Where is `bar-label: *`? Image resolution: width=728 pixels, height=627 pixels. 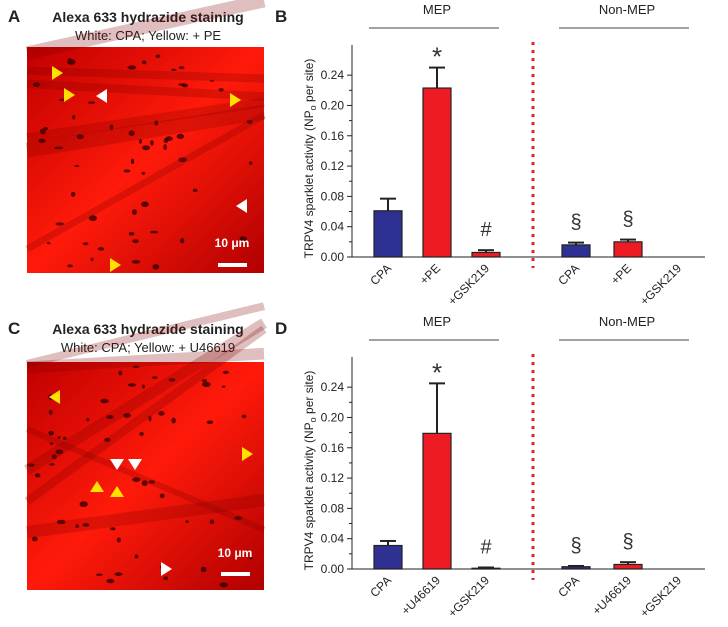
bar-label: * is located at coordinates (437, 57).